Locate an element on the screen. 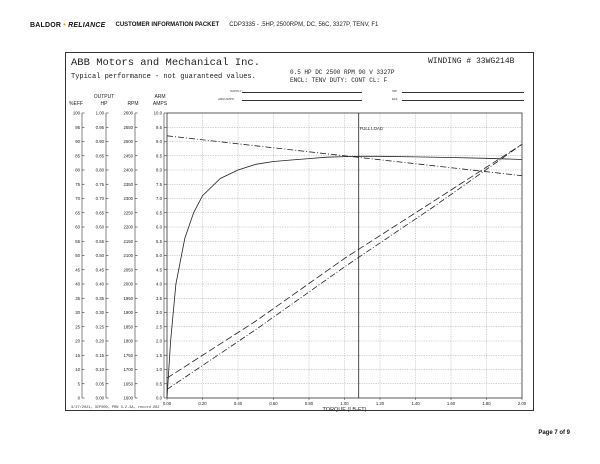 The width and height of the screenshot is (600, 464). y-tick-label: 2400 is located at coordinates (128, 170).